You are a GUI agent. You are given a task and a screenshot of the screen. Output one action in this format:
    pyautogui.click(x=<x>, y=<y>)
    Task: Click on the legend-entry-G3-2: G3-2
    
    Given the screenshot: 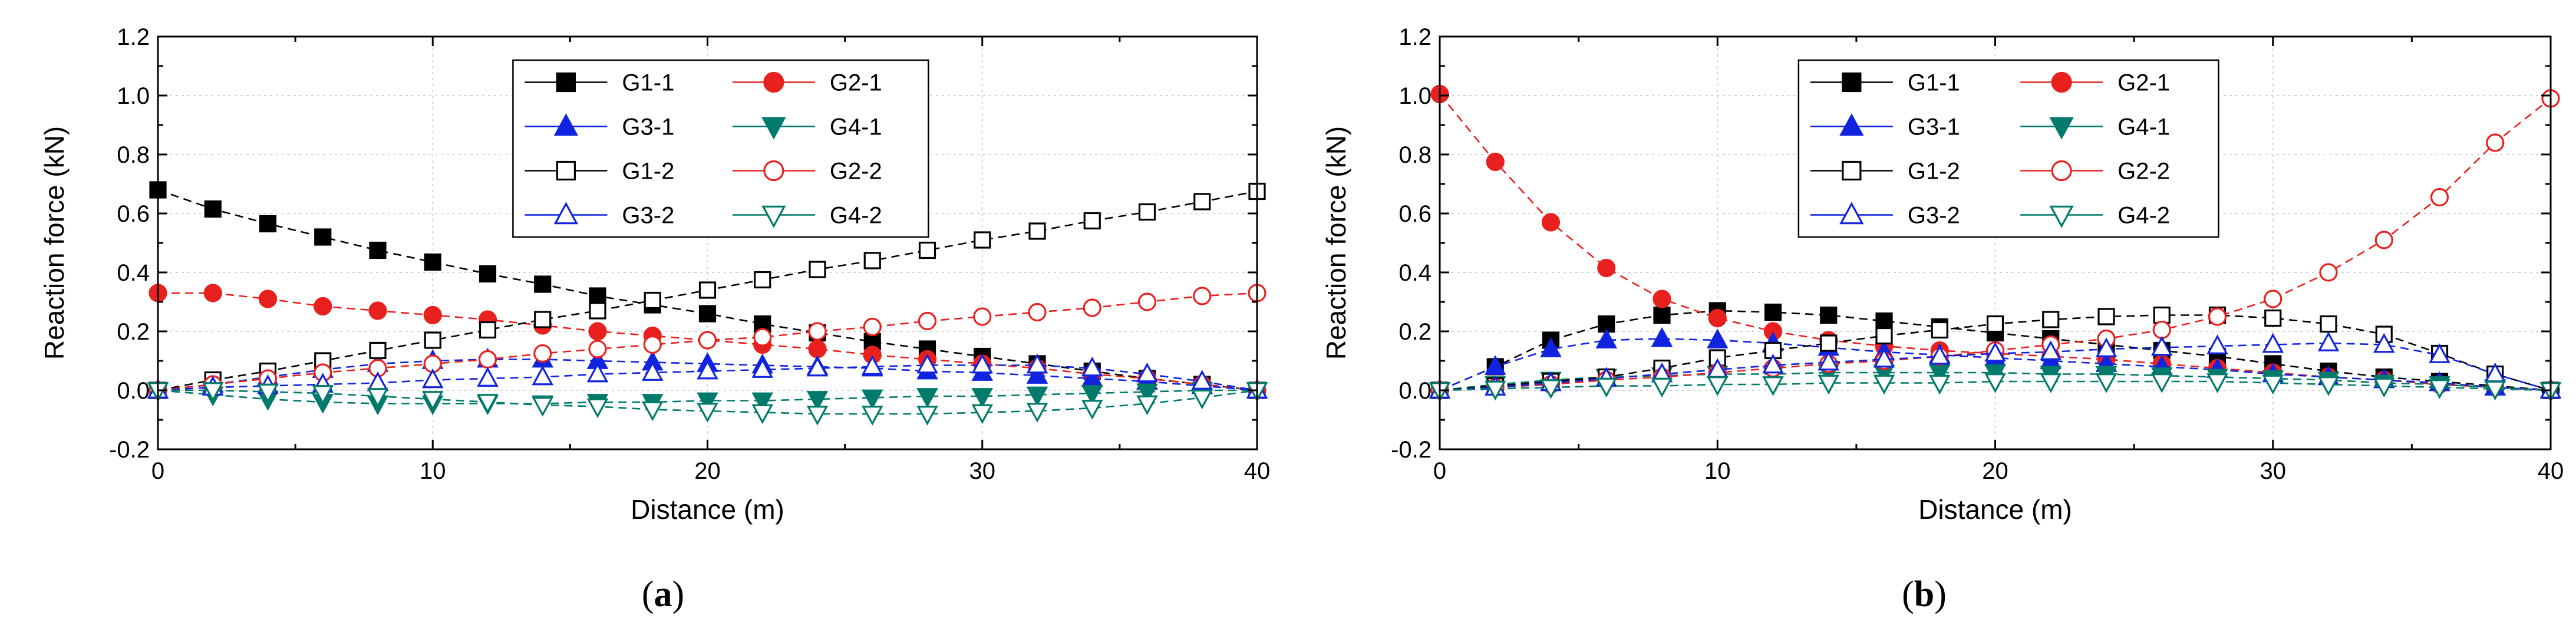 What is the action you would take?
    pyautogui.click(x=1885, y=215)
    